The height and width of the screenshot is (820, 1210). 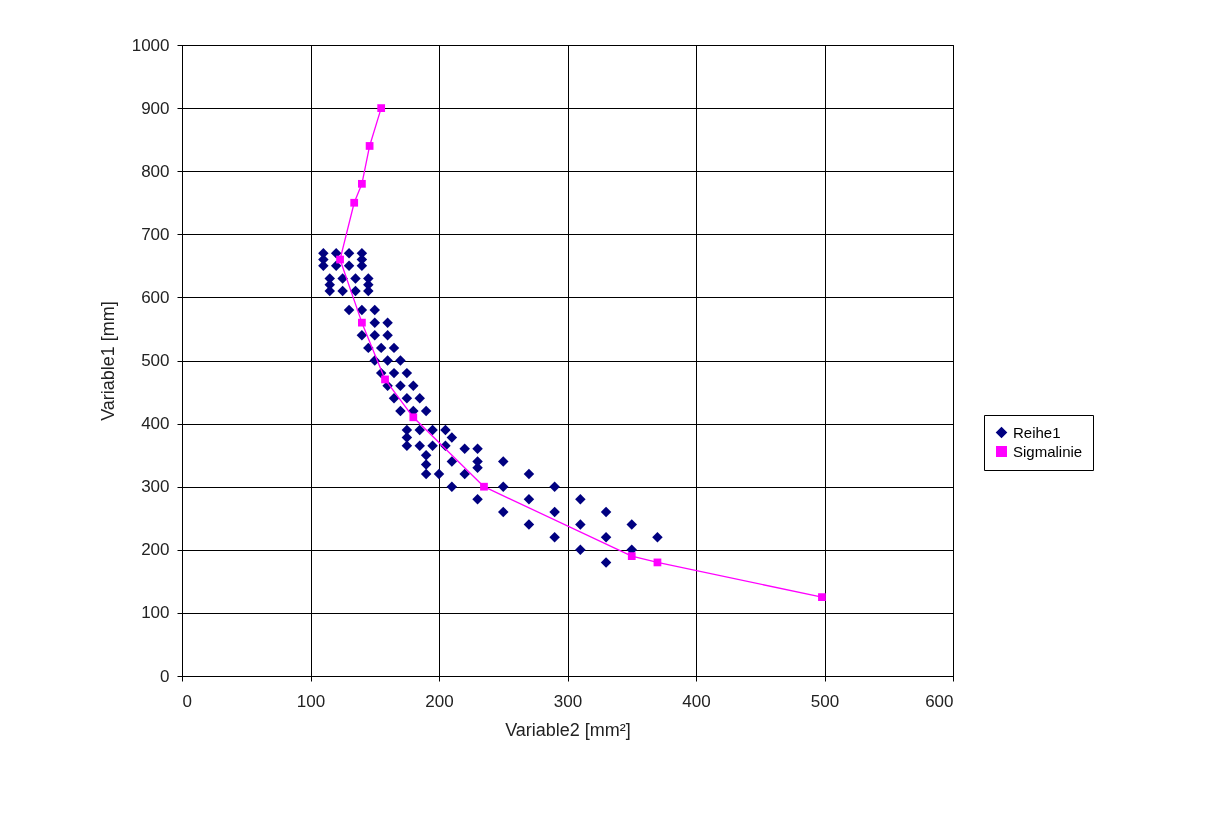 What do you see at coordinates (155, 424) in the screenshot?
I see `y-tick-label: 400` at bounding box center [155, 424].